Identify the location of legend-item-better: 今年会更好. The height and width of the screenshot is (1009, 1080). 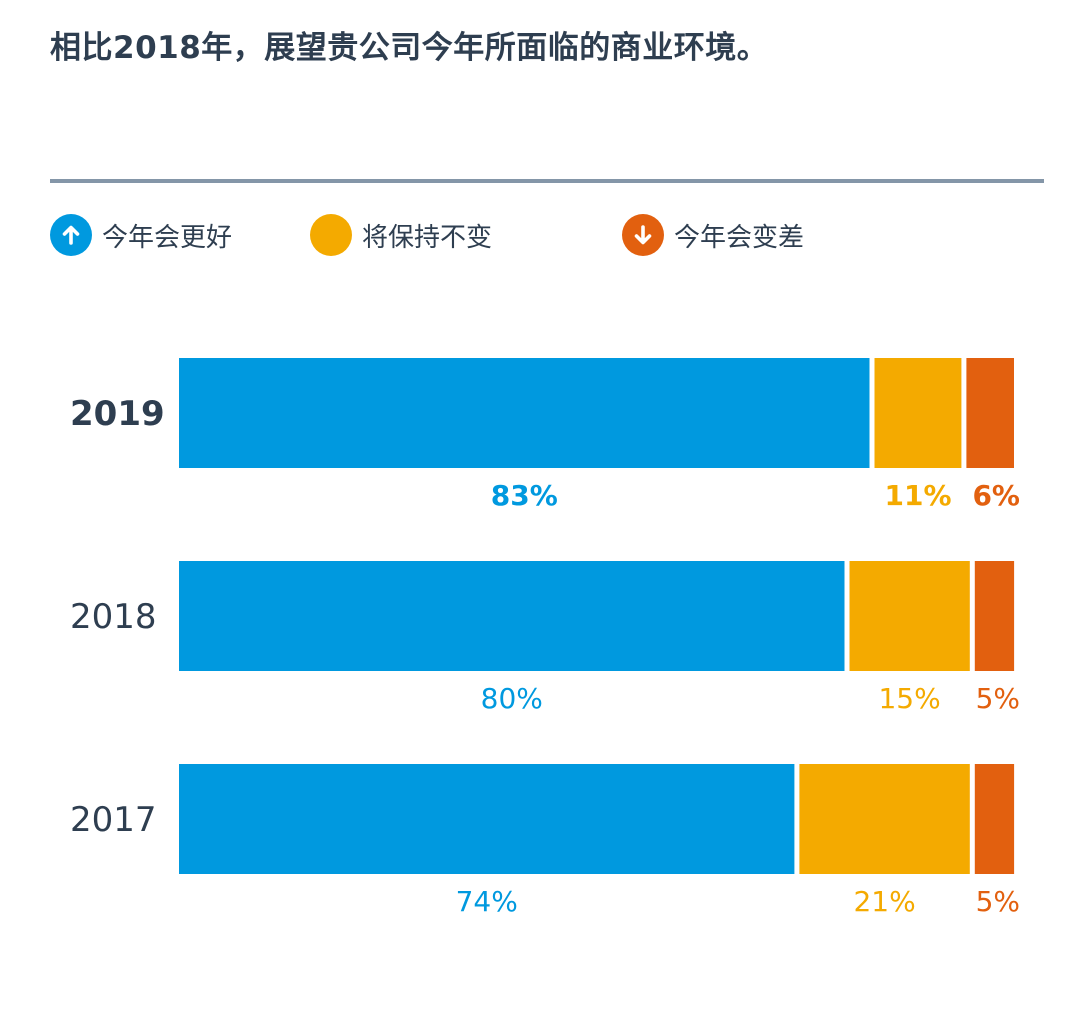
(141, 235).